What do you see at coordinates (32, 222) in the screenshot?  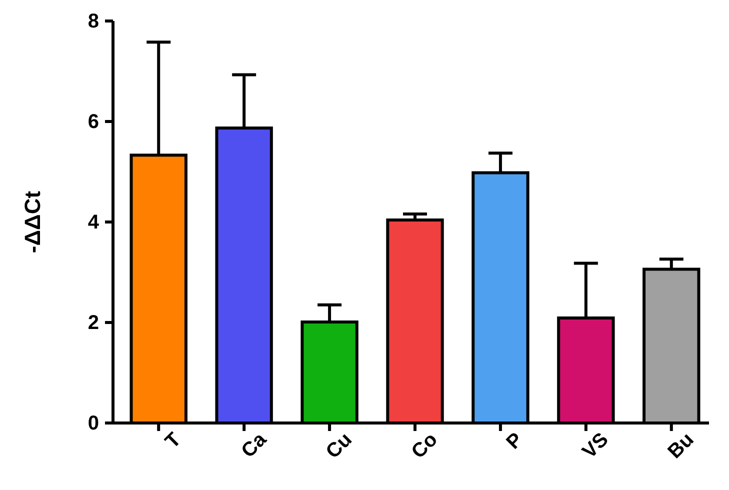 I see `y-axis-title: -ΔΔCt` at bounding box center [32, 222].